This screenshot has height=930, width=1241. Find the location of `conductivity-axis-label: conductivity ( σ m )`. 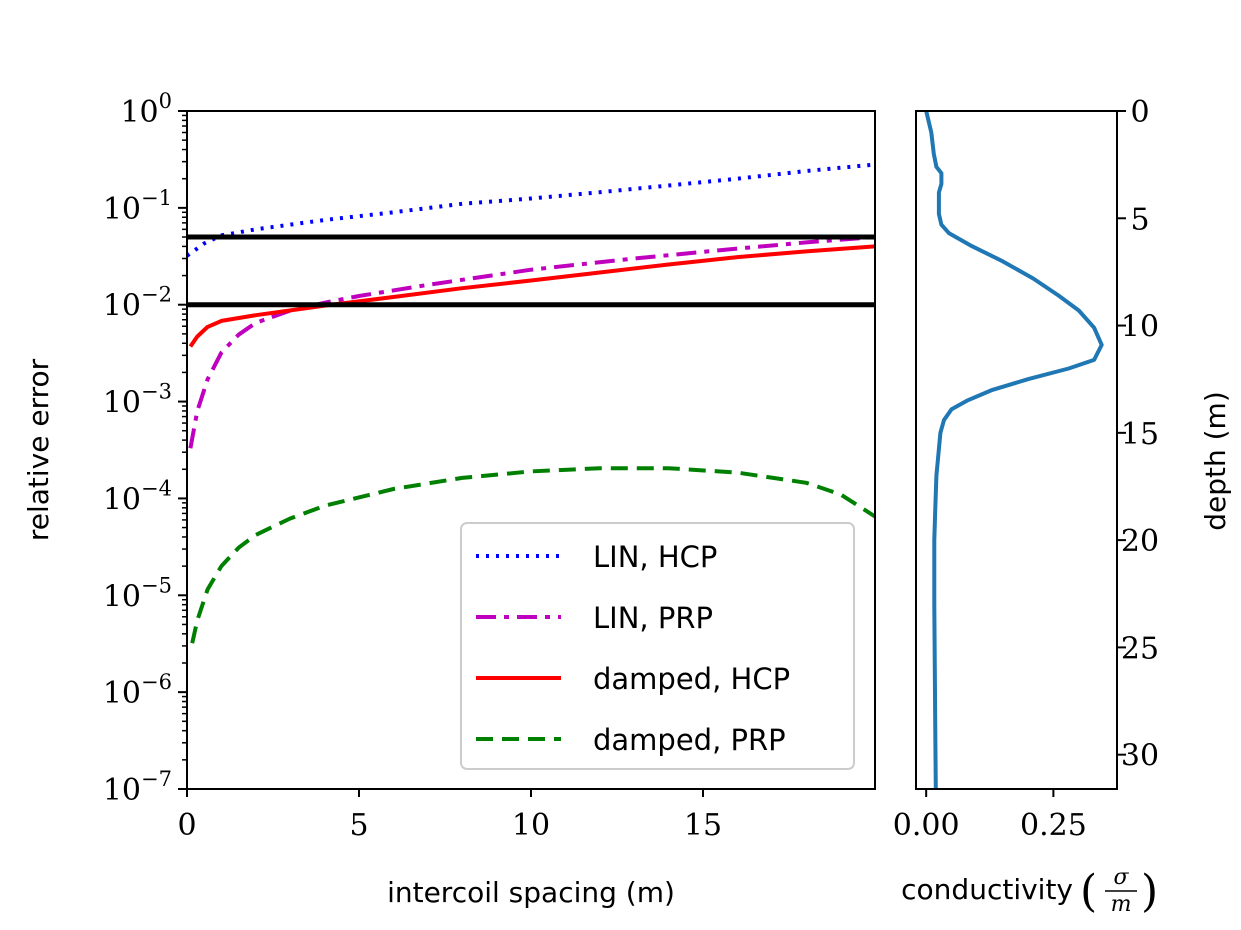

conductivity-axis-label: conductivity ( σ m ) is located at coordinates (1029, 891).